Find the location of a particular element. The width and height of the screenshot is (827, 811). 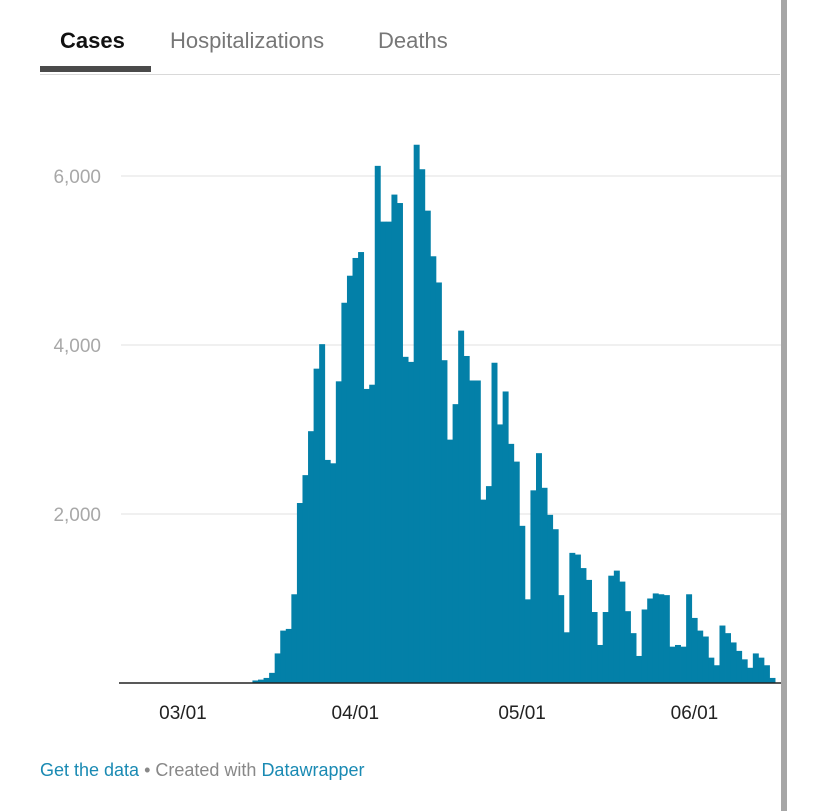

datawrapper-link: Datawrapper is located at coordinates (313, 770).